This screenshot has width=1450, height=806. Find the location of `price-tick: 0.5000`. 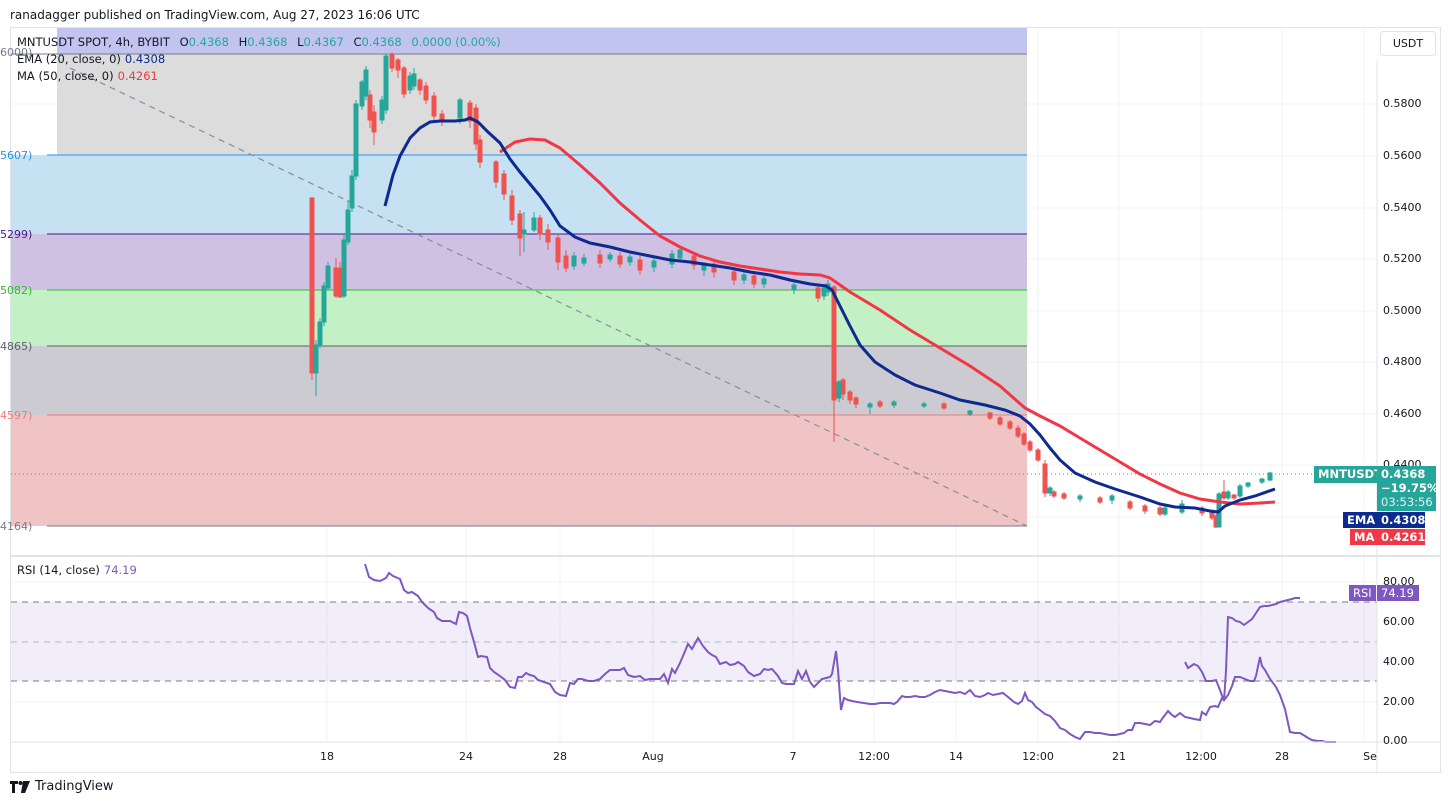

price-tick: 0.5000 is located at coordinates (1402, 310).